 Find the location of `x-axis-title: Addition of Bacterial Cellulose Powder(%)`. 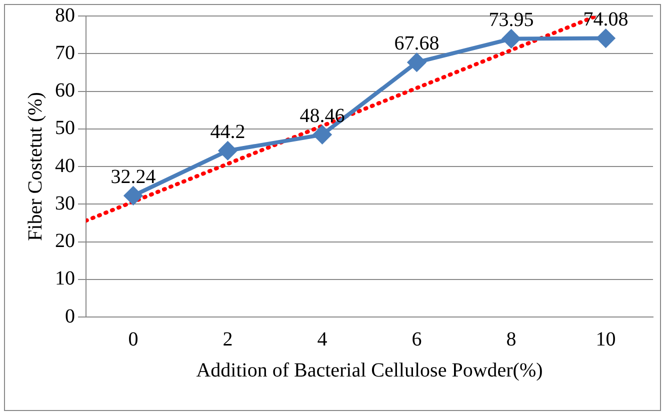

x-axis-title: Addition of Bacterial Cellulose Powder(%) is located at coordinates (369, 370).